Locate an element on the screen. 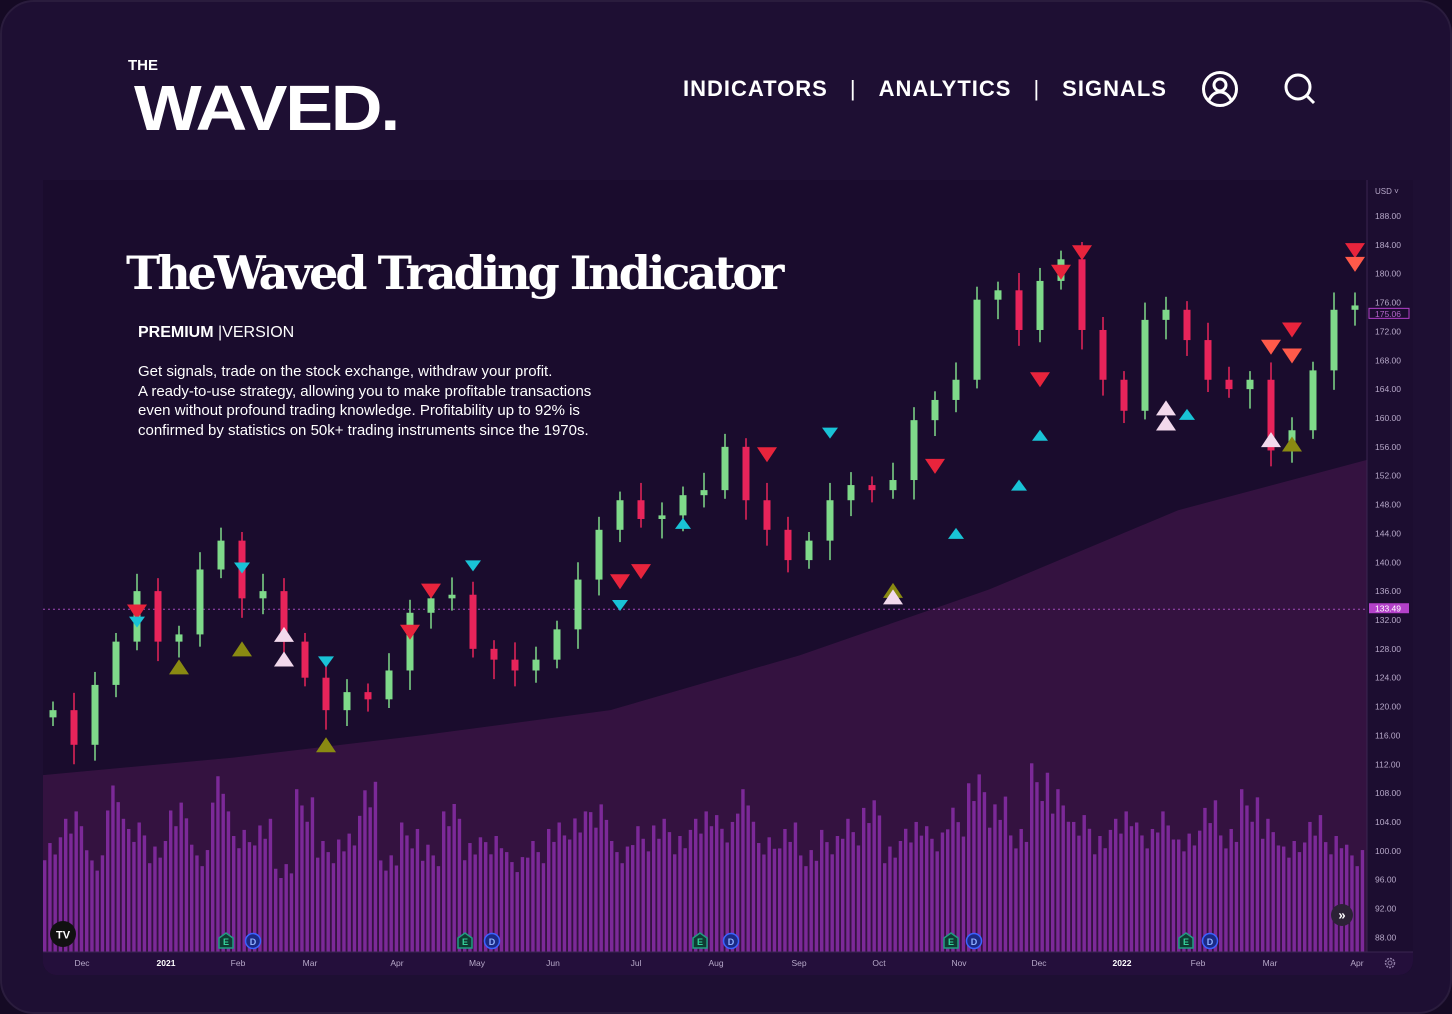 This screenshot has height=1014, width=1452. earnings-icon is located at coordinates (465, 940).